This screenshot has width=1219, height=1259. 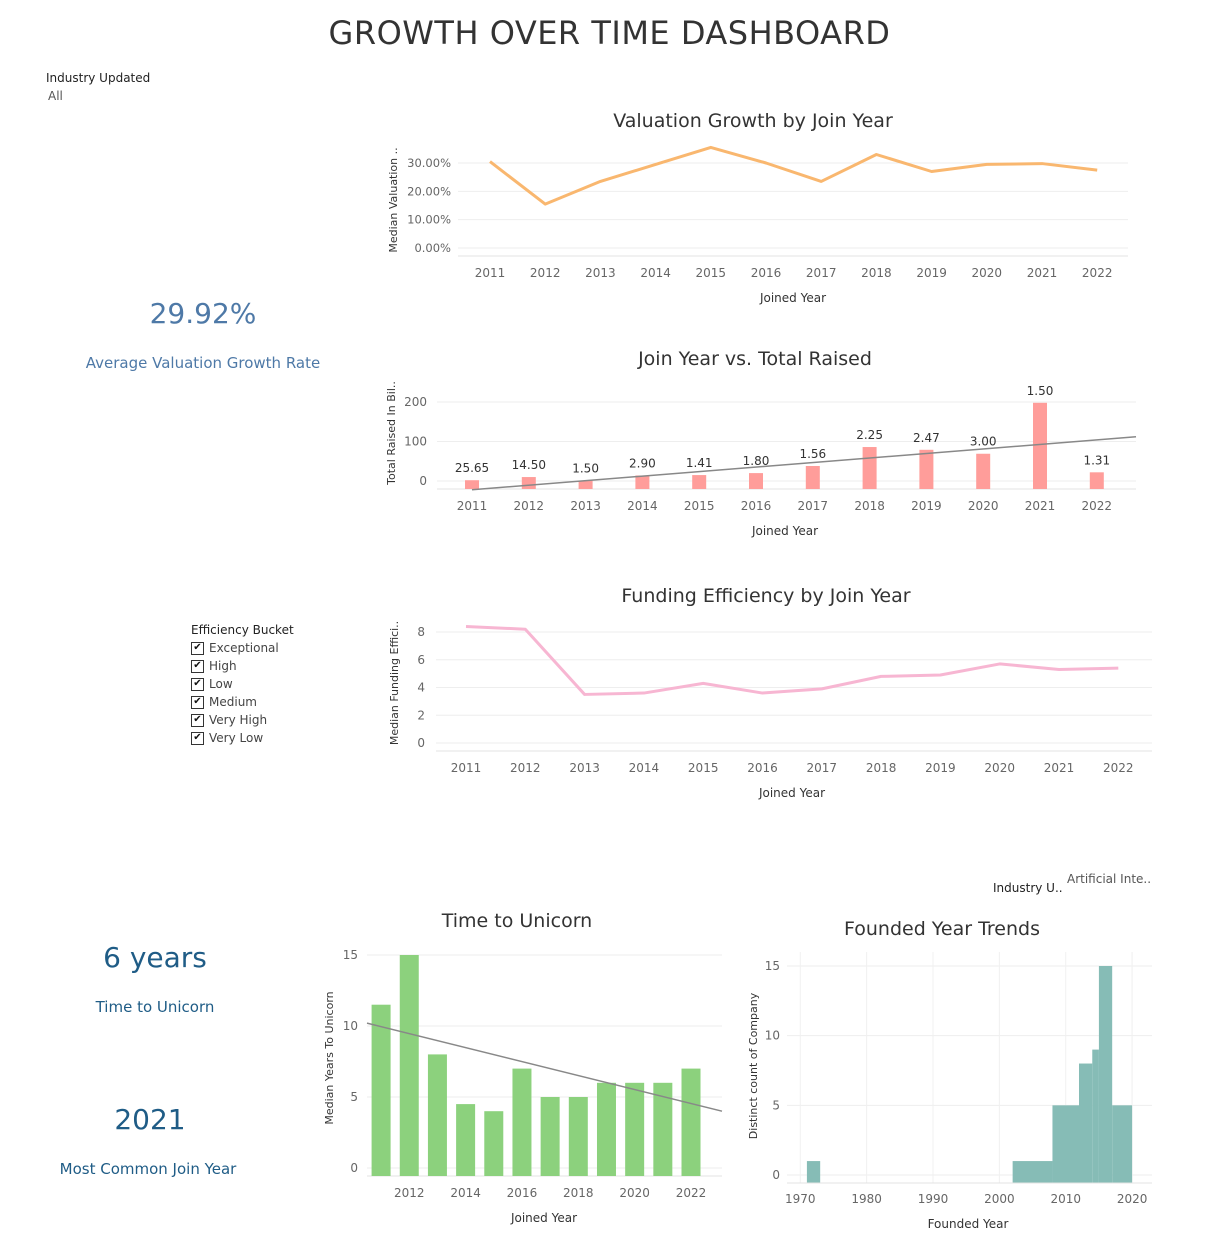 I want to click on founded-xtick-label: 2020, so click(x=1132, y=1199).